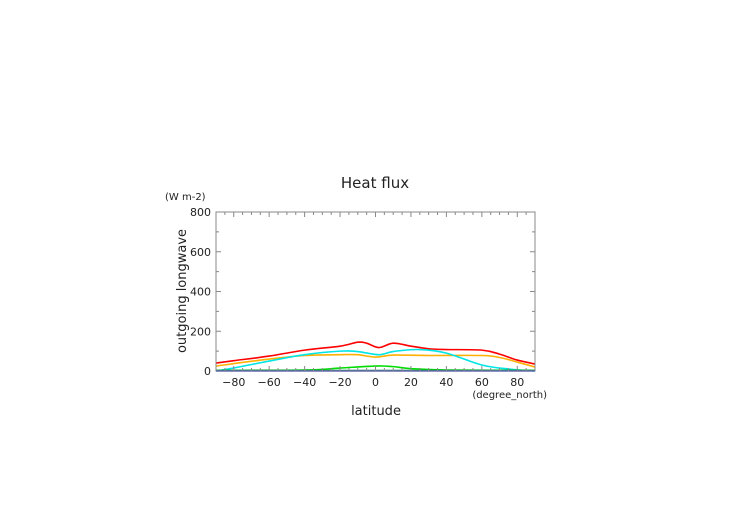  Describe the element at coordinates (339, 382) in the screenshot. I see `x-tick-label: −20` at that location.